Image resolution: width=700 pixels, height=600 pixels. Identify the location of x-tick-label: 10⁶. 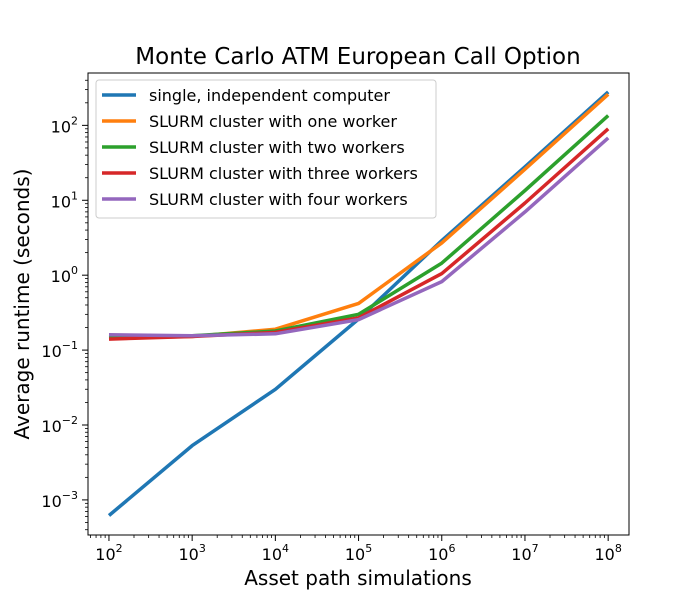
(441, 553).